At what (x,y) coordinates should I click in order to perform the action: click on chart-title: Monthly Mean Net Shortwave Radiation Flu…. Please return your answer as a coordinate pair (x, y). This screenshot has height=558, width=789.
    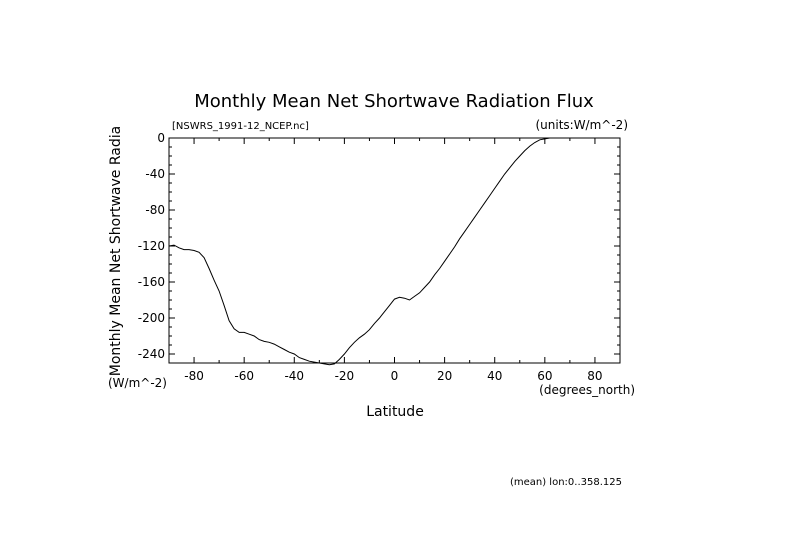
    Looking at the image, I should click on (394, 101).